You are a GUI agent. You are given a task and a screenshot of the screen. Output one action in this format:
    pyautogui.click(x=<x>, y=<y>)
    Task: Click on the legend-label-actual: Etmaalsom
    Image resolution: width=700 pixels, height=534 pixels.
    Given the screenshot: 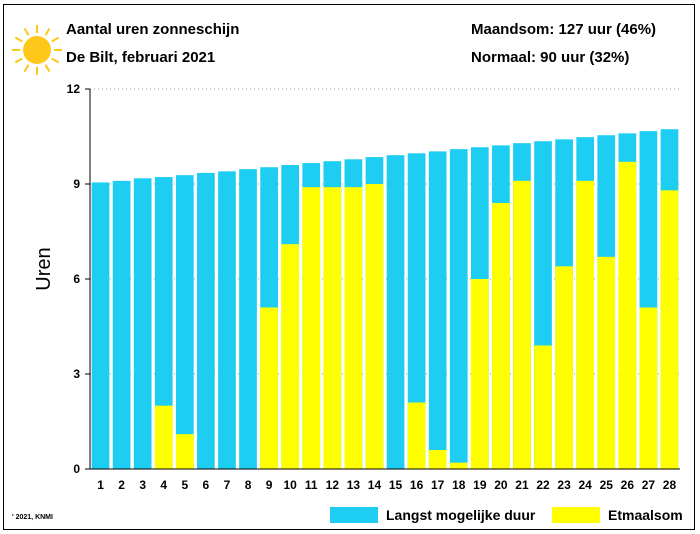 What is the action you would take?
    pyautogui.click(x=645, y=515)
    